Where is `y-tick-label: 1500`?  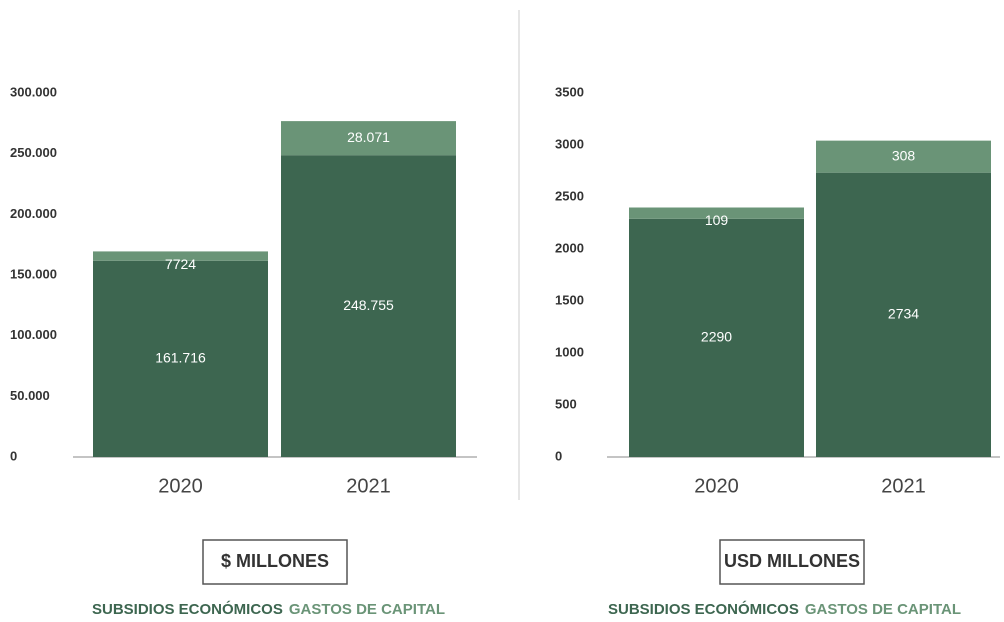
y-tick-label: 1500 is located at coordinates (569, 299).